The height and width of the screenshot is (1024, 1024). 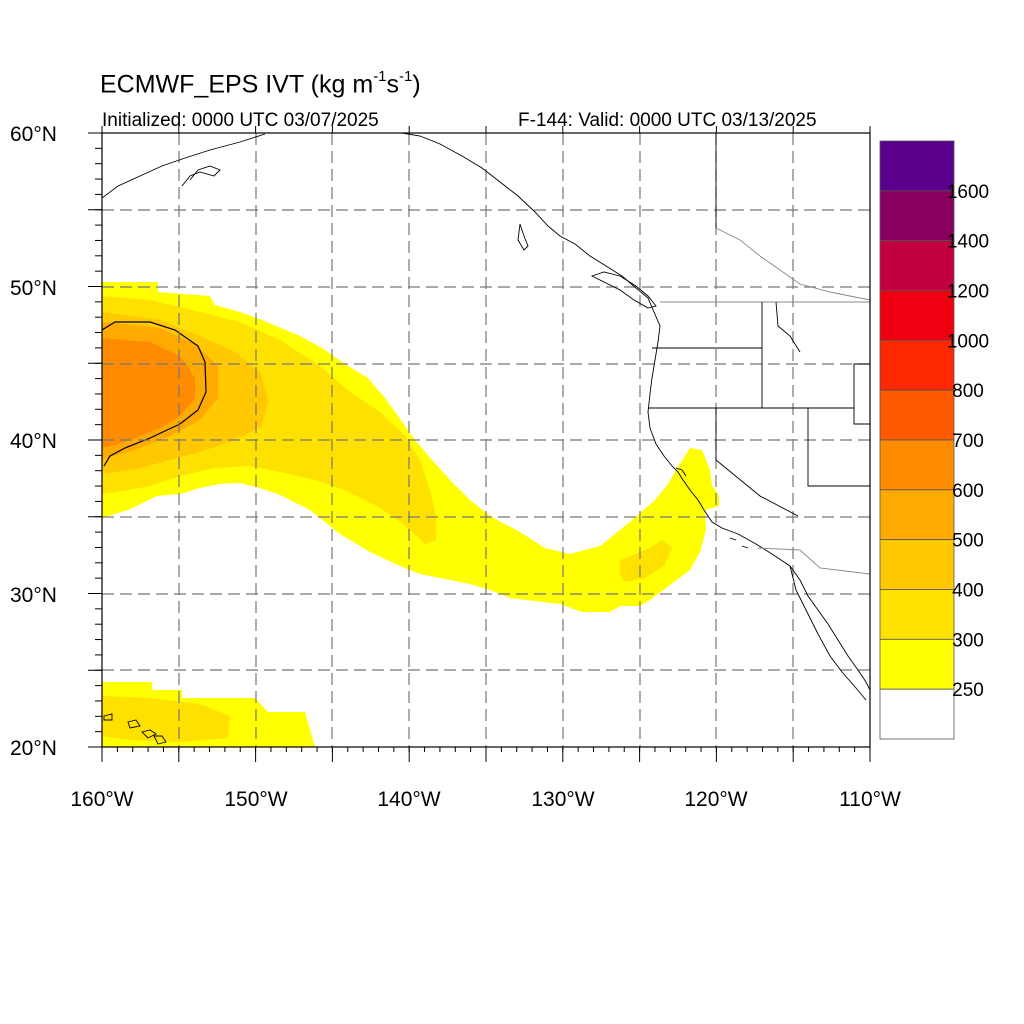 What do you see at coordinates (485, 799) in the screenshot?
I see `lon-axis: 160°W 150°W 140°W 130°W 120°W 110°W` at bounding box center [485, 799].